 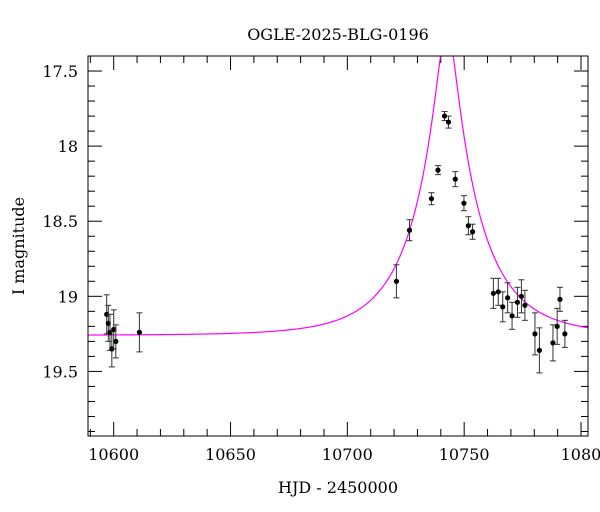 I want to click on x-tick-label: 1080, so click(x=580, y=454).